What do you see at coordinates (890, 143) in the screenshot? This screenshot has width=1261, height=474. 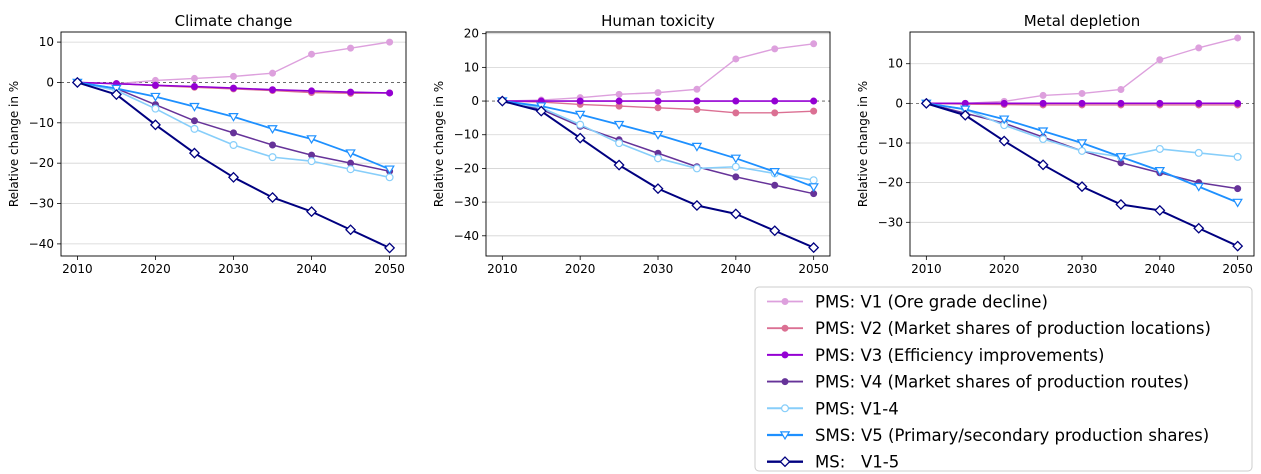 I see `y-tick-label: −10` at bounding box center [890, 143].